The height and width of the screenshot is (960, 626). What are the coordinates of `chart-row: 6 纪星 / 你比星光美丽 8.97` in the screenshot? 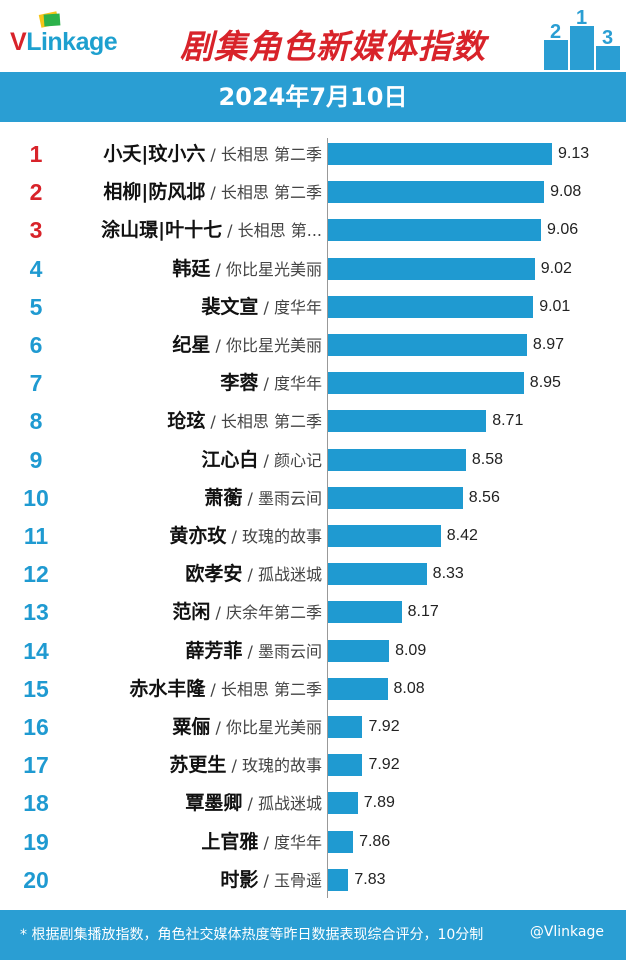 It's located at (313, 345).